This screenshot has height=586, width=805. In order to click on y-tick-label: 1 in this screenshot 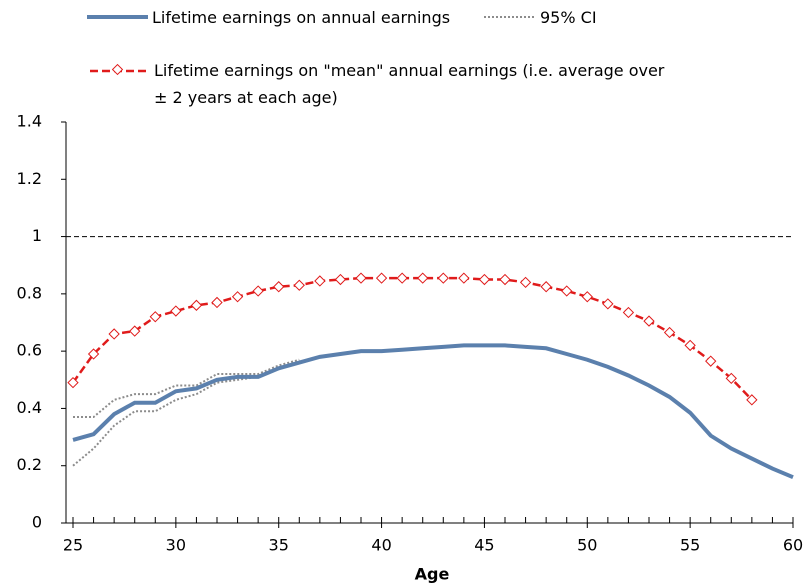, I will do `click(37, 235)`.